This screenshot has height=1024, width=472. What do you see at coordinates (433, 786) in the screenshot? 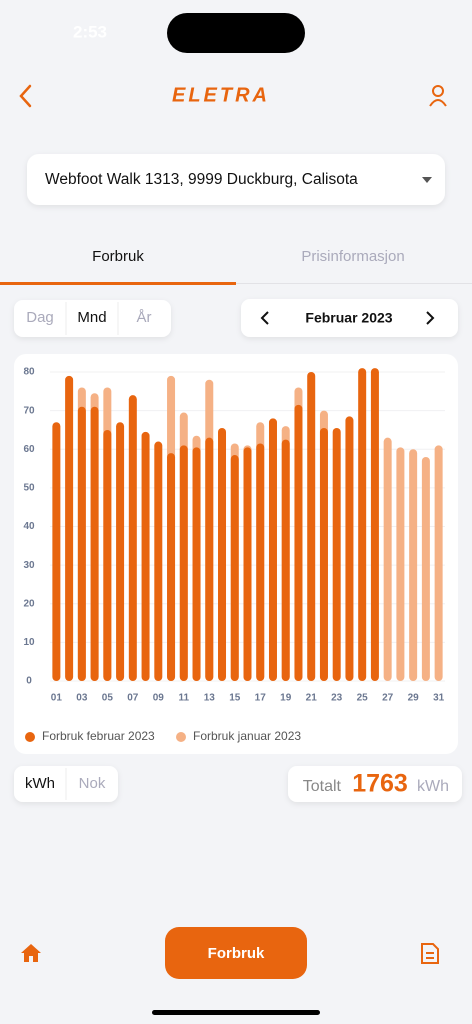
I see `total-unit: kWh` at bounding box center [433, 786].